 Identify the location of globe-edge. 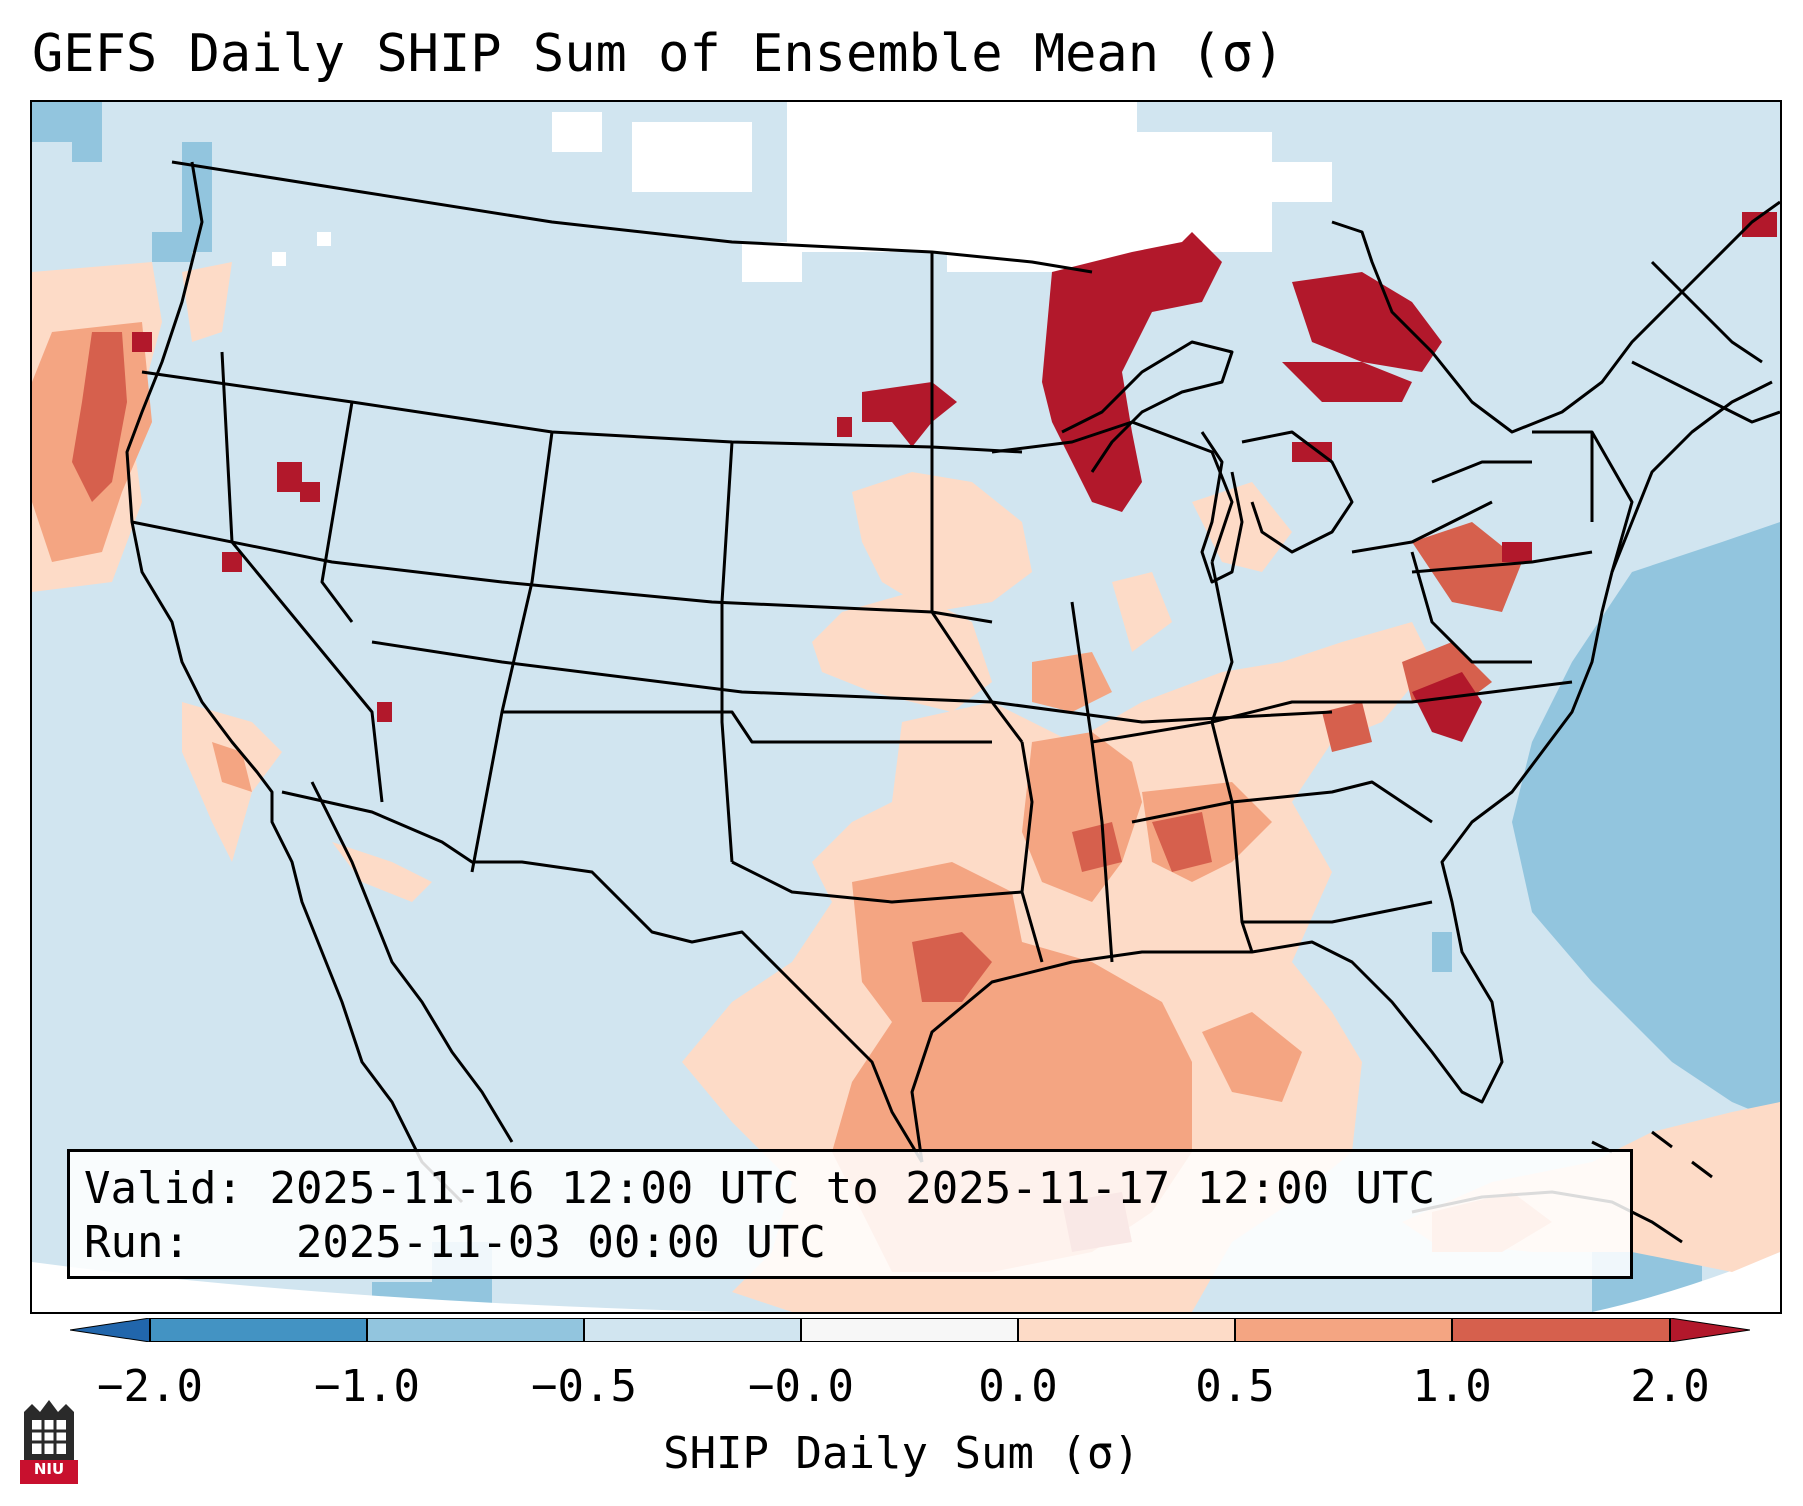
(382, 1287).